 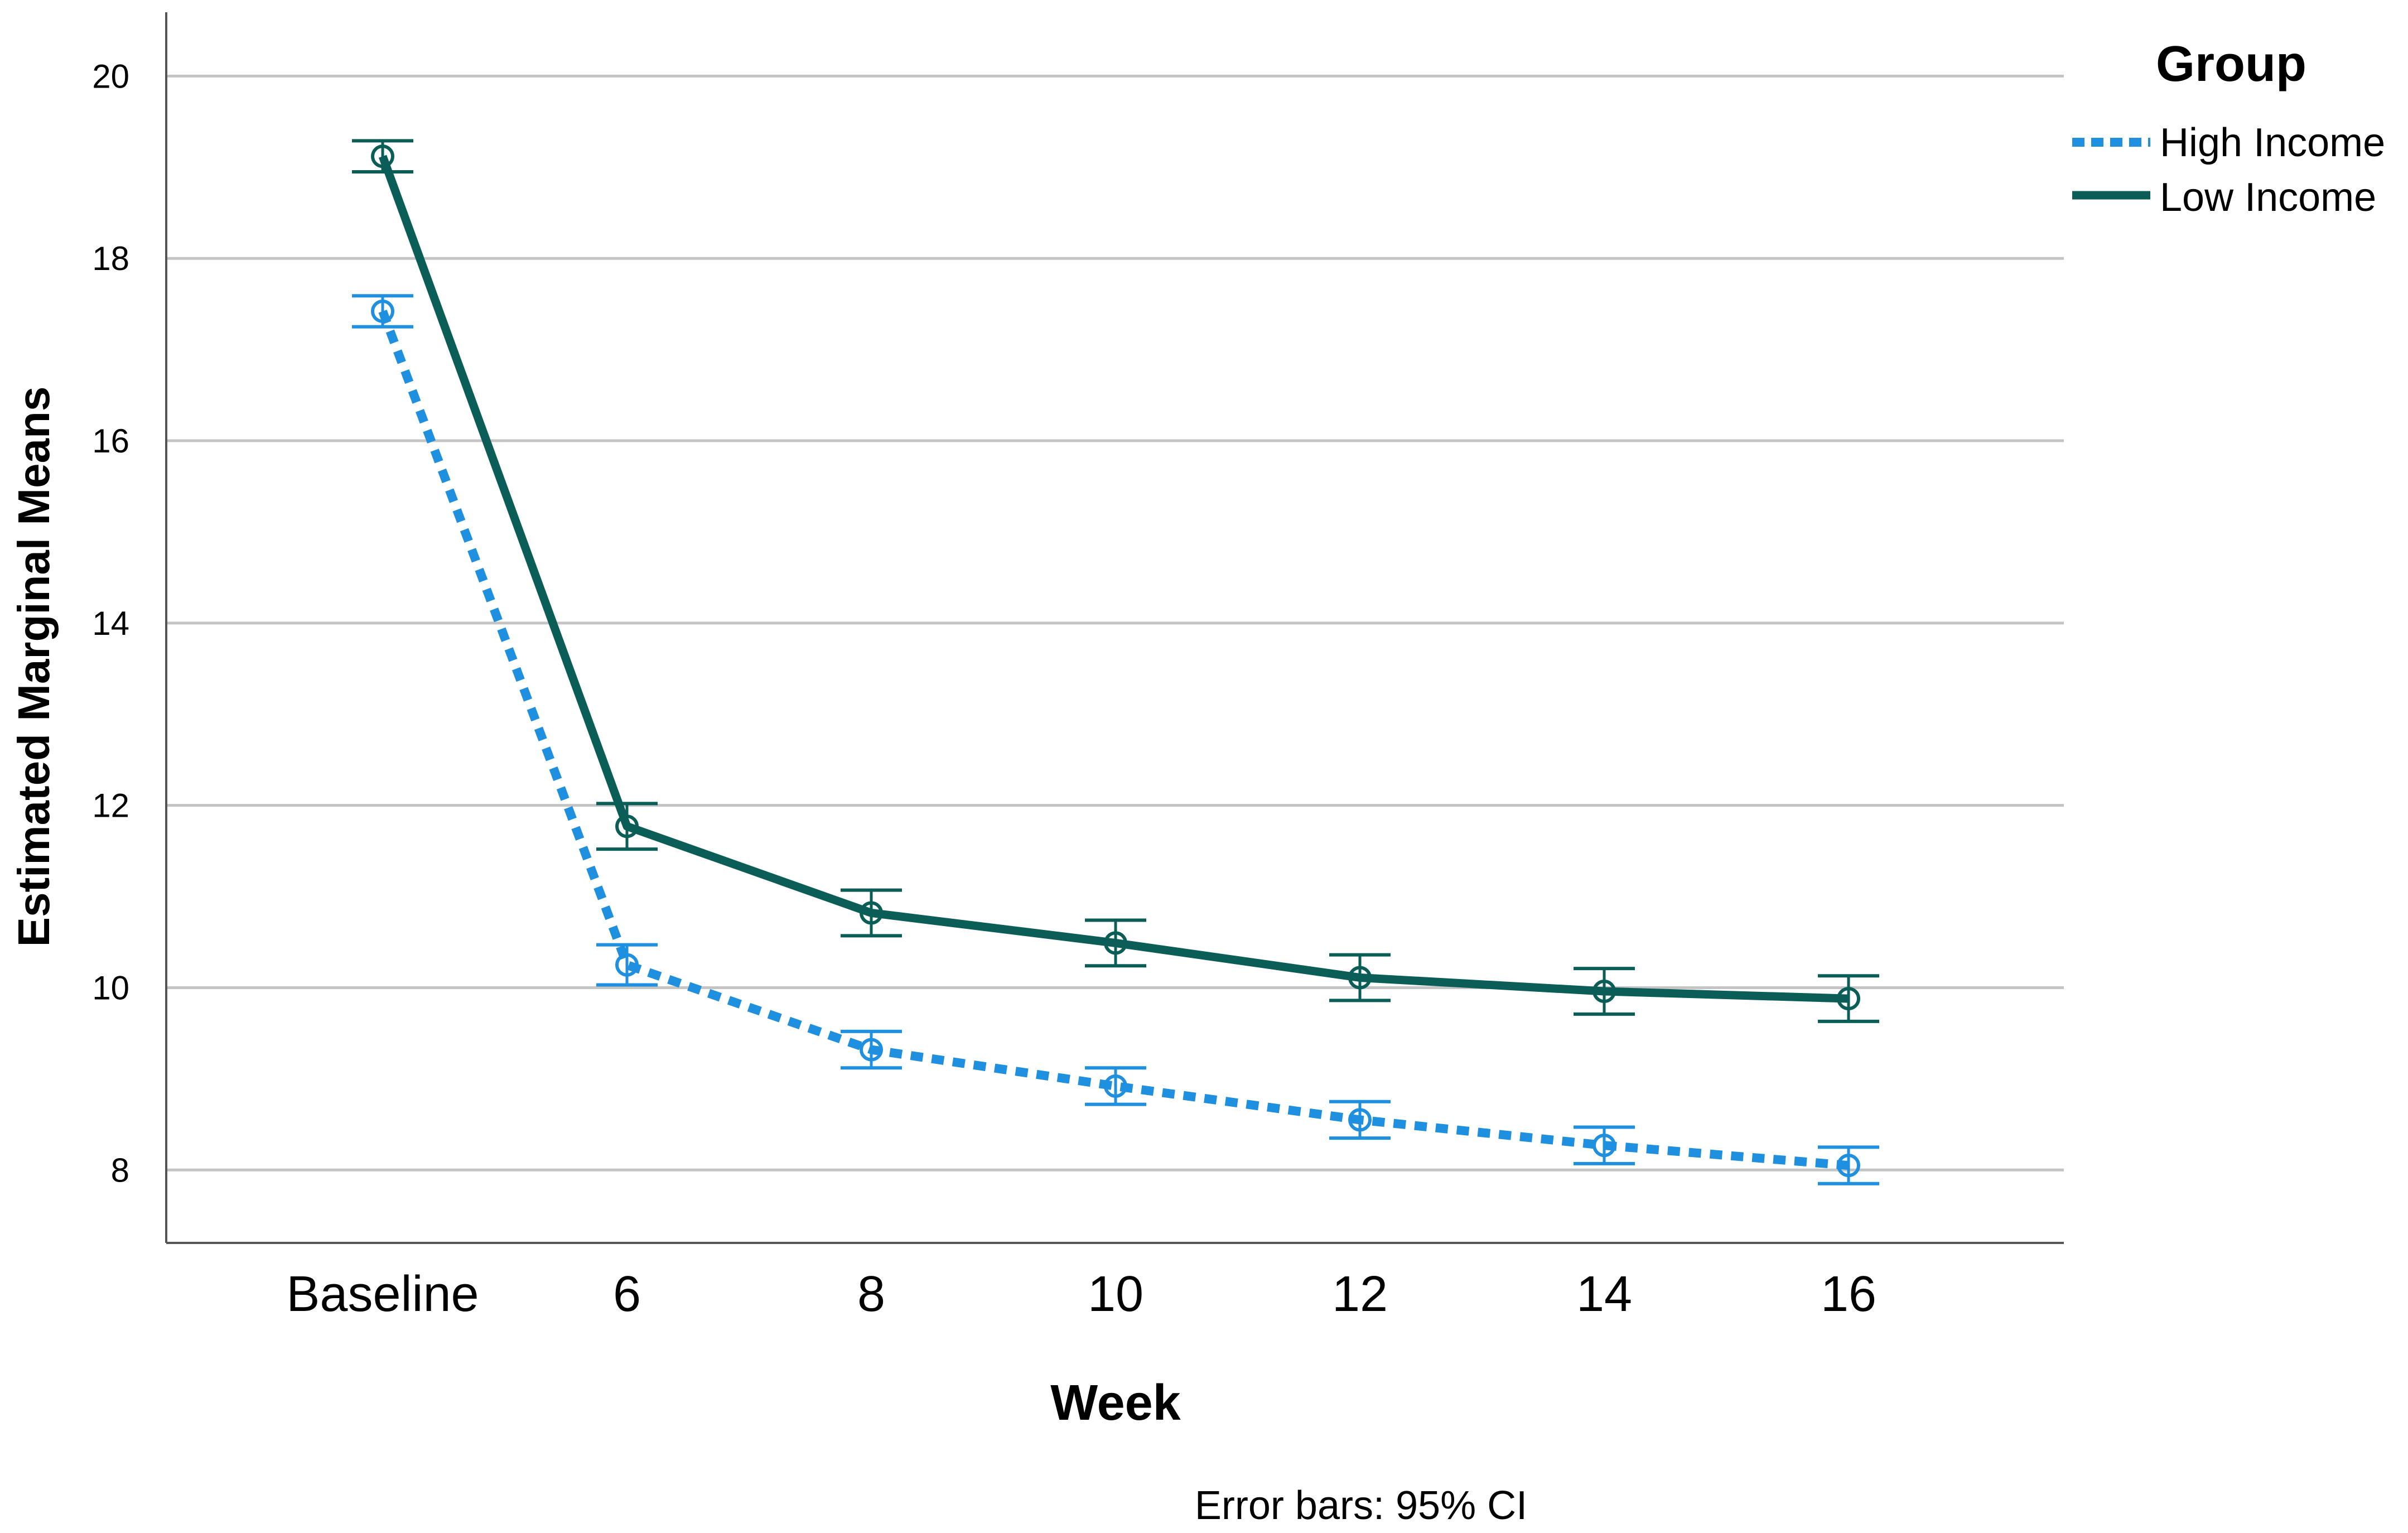 I want to click on legend: Group High Income Low Income, so click(x=2228, y=128).